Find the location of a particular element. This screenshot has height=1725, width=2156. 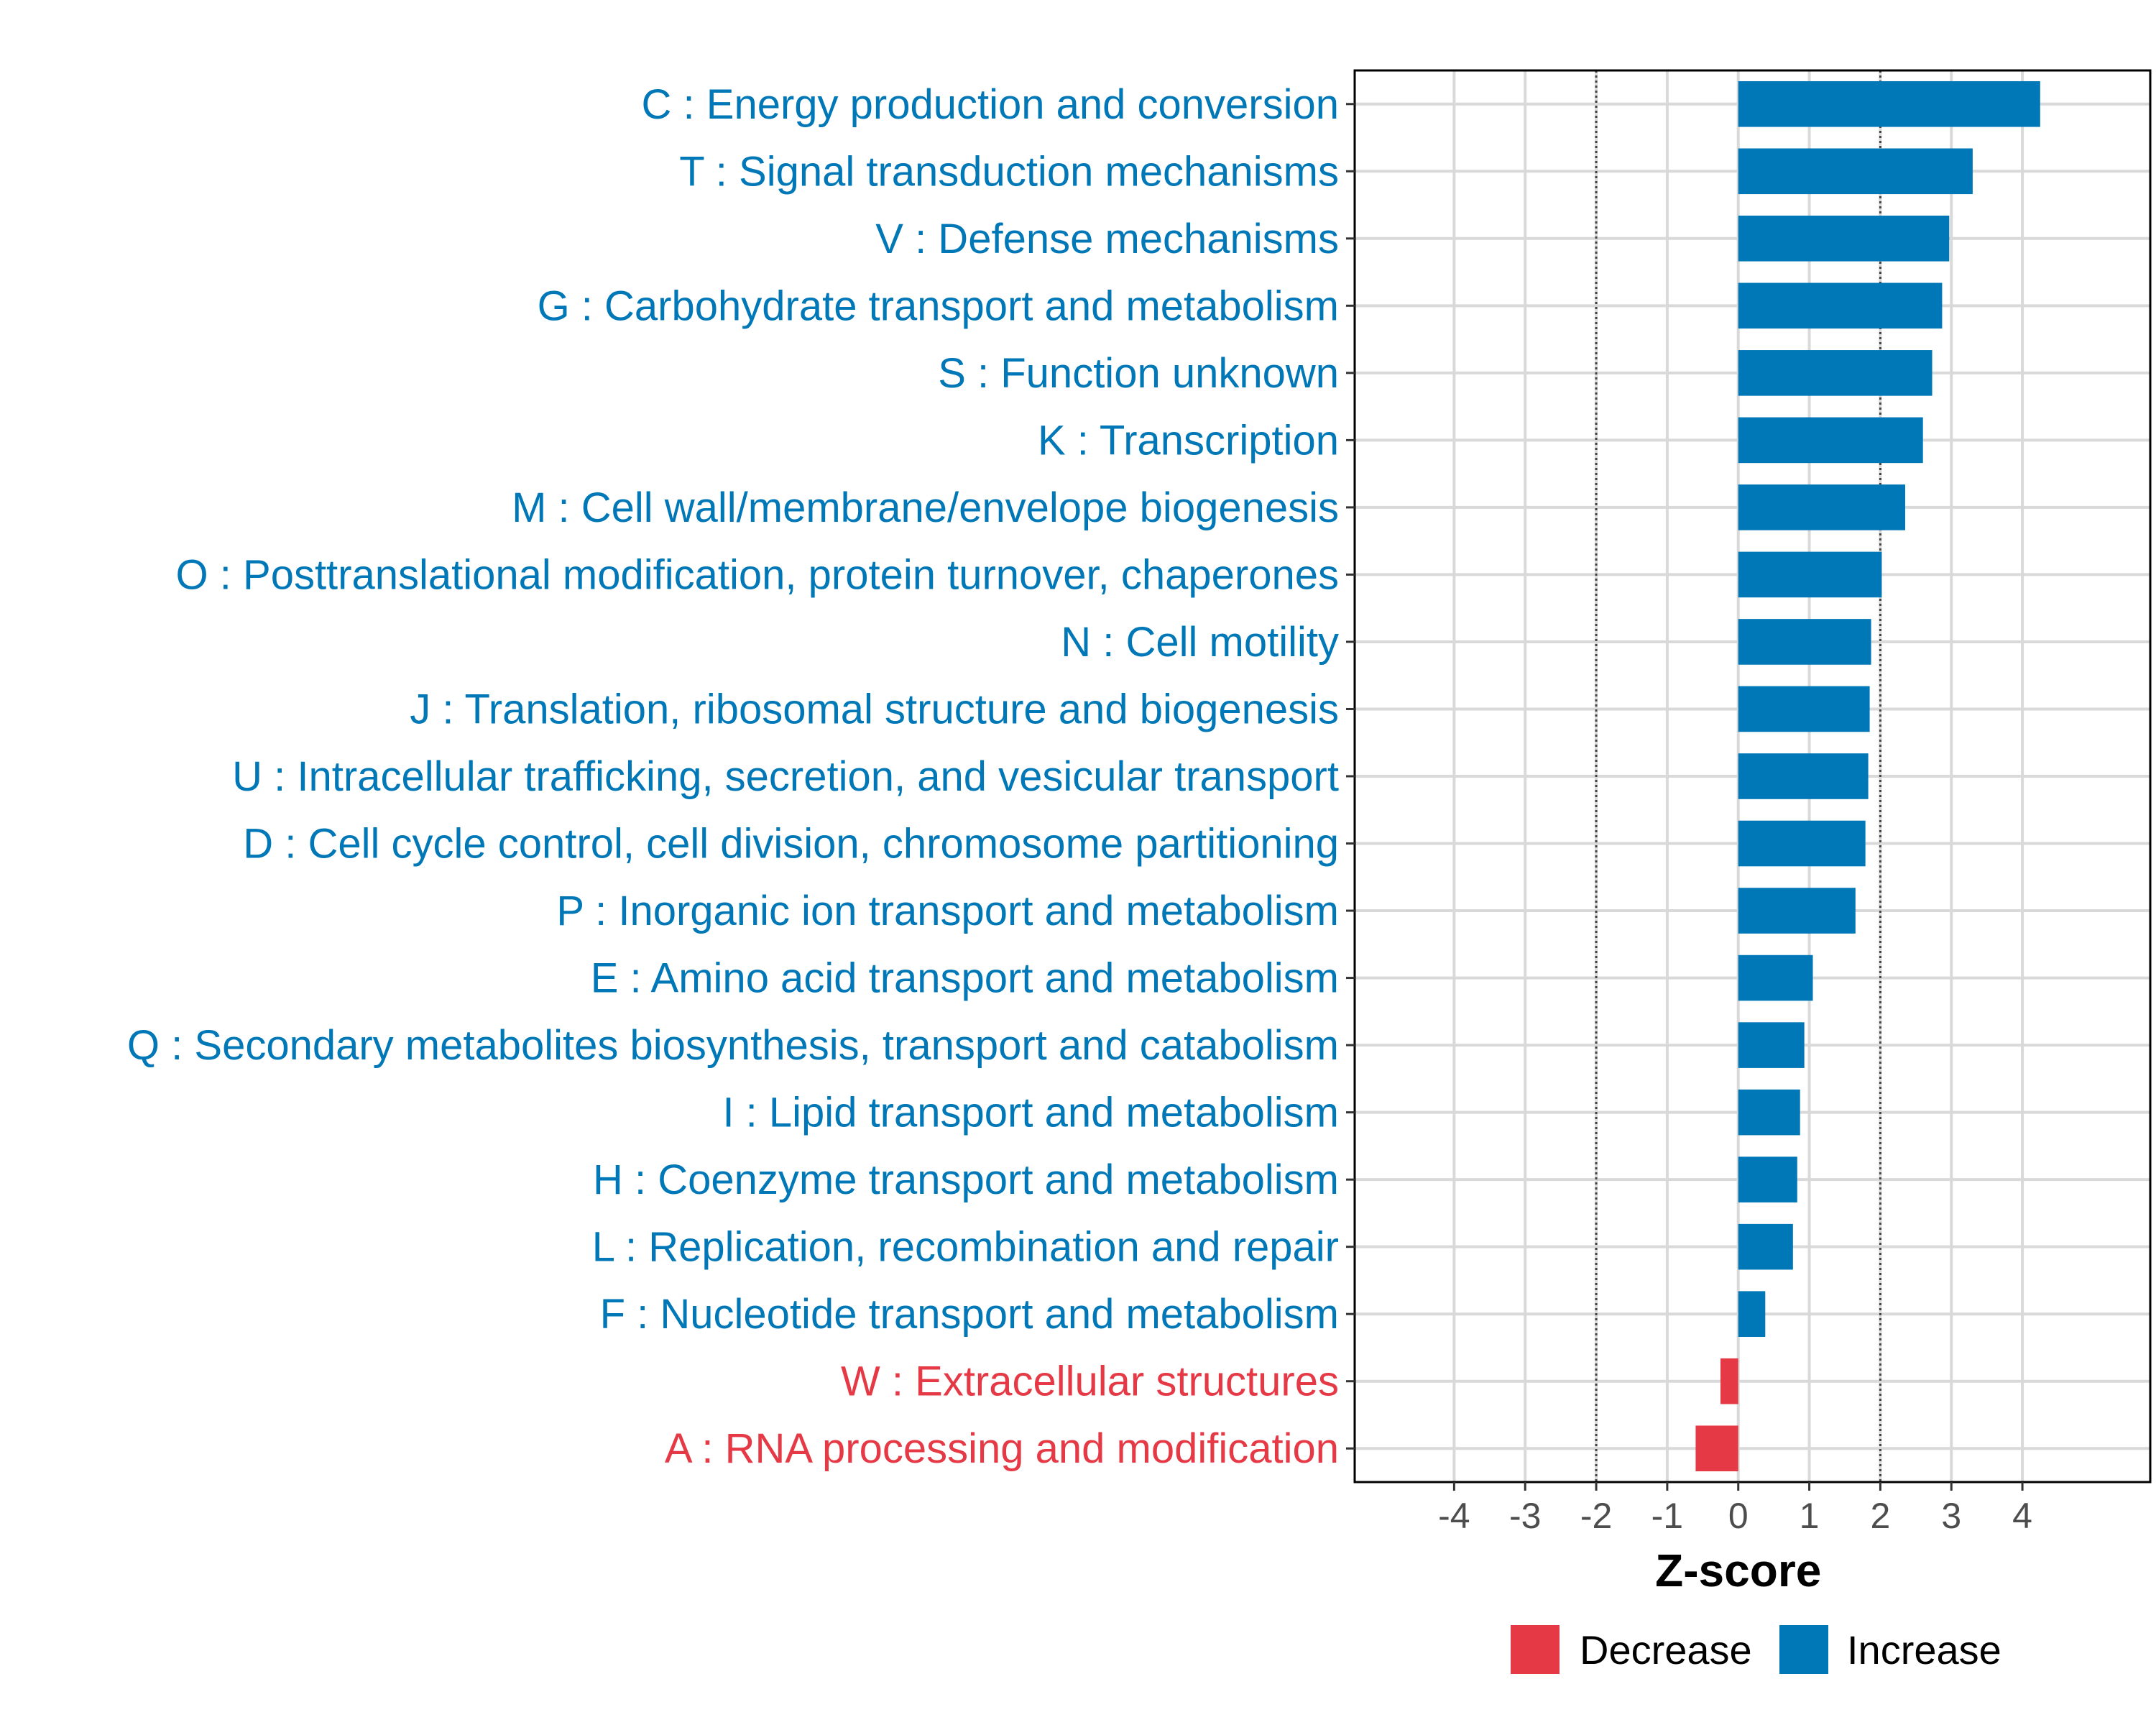

x-tick-label: -1 is located at coordinates (1667, 1516).